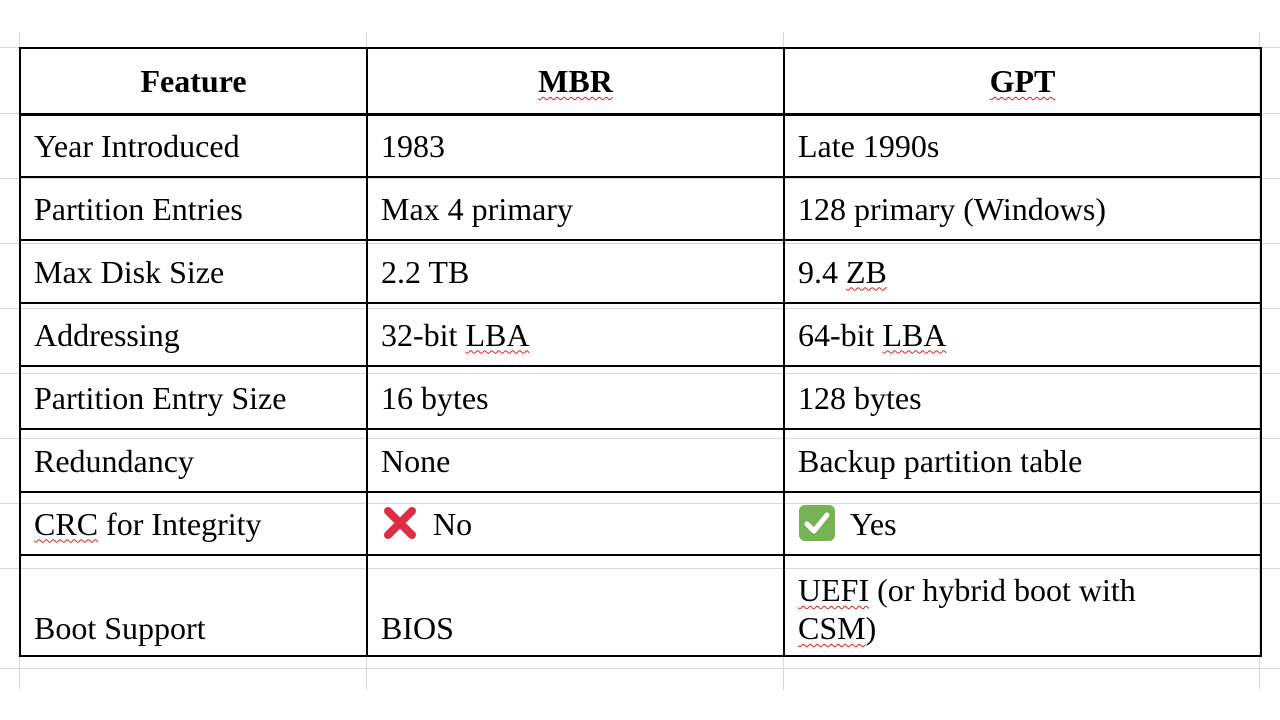 The height and width of the screenshot is (720, 1280). Describe the element at coordinates (107, 334) in the screenshot. I see `feature-label: Addressing` at that location.